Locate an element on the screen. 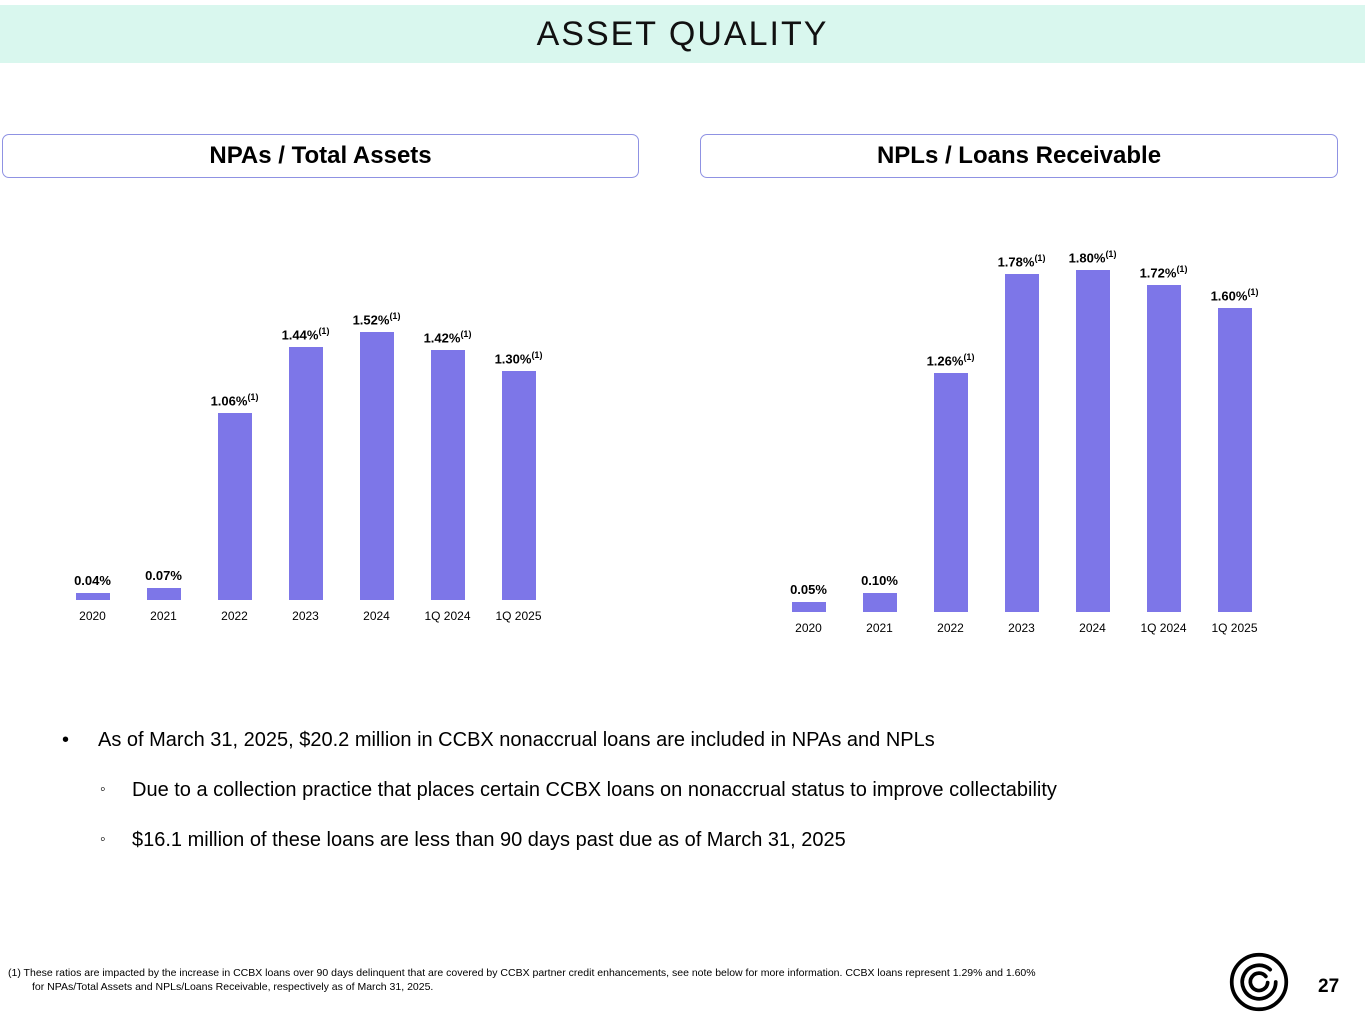 This screenshot has height=1024, width=1365. bar-value-label: 1.26%(1) is located at coordinates (950, 359).